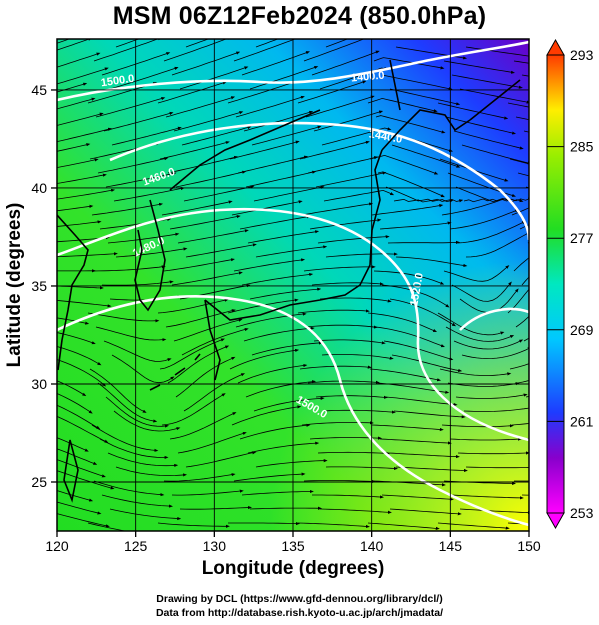 This screenshot has width=599, height=625. Describe the element at coordinates (299, 16) in the screenshot. I see `map-title: MSM 06Z12Feb2024 (850.0hPa)` at that location.